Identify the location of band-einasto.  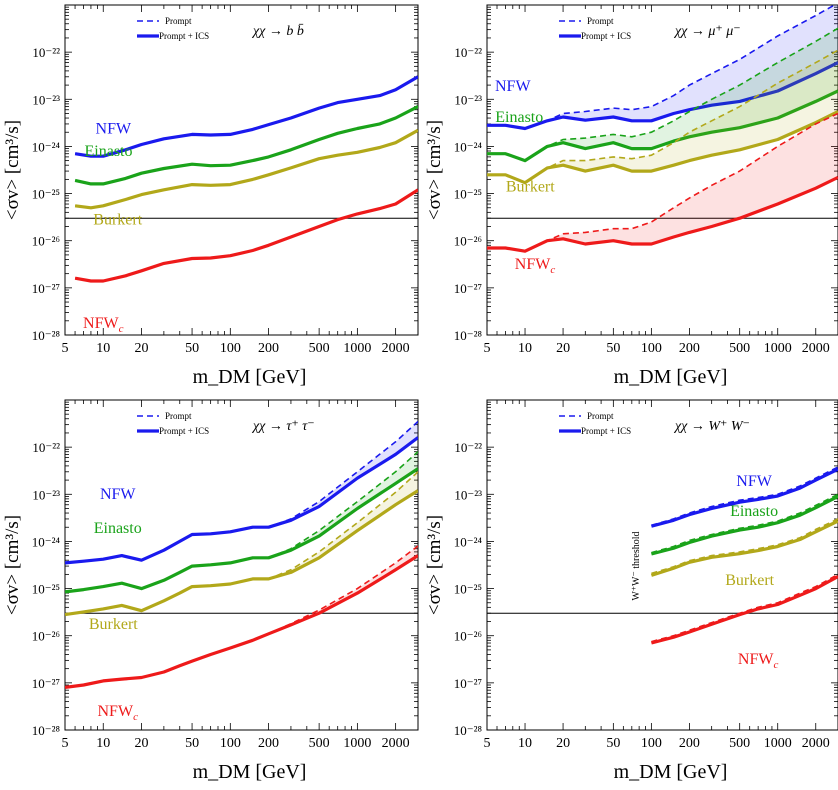
(662, 94).